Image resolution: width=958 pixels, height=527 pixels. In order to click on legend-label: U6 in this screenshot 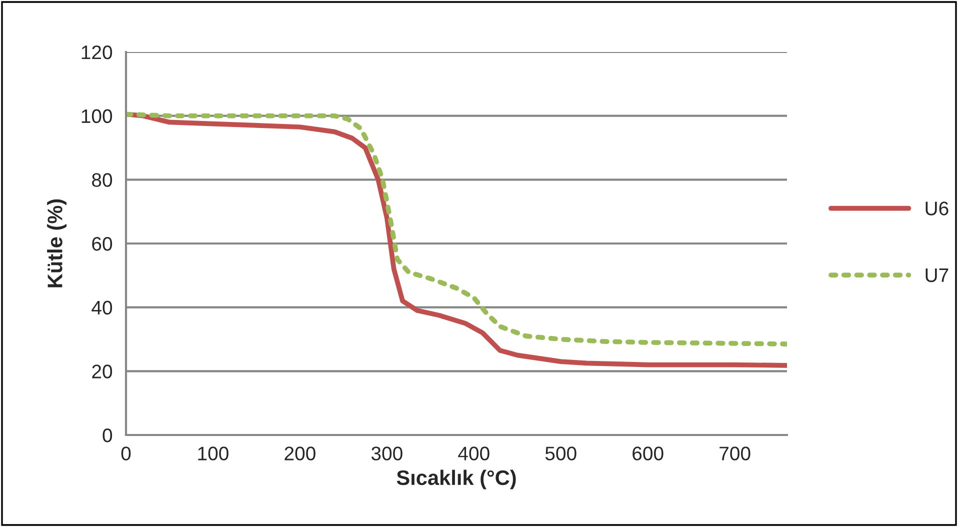, I will do `click(937, 209)`.